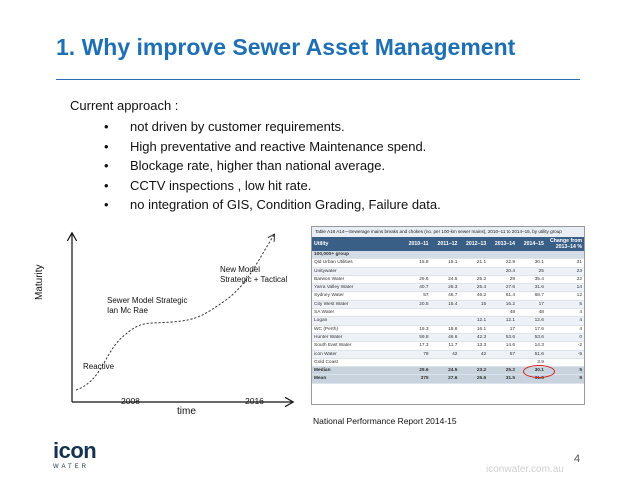  I want to click on table-cell: 25, so click(531, 271).